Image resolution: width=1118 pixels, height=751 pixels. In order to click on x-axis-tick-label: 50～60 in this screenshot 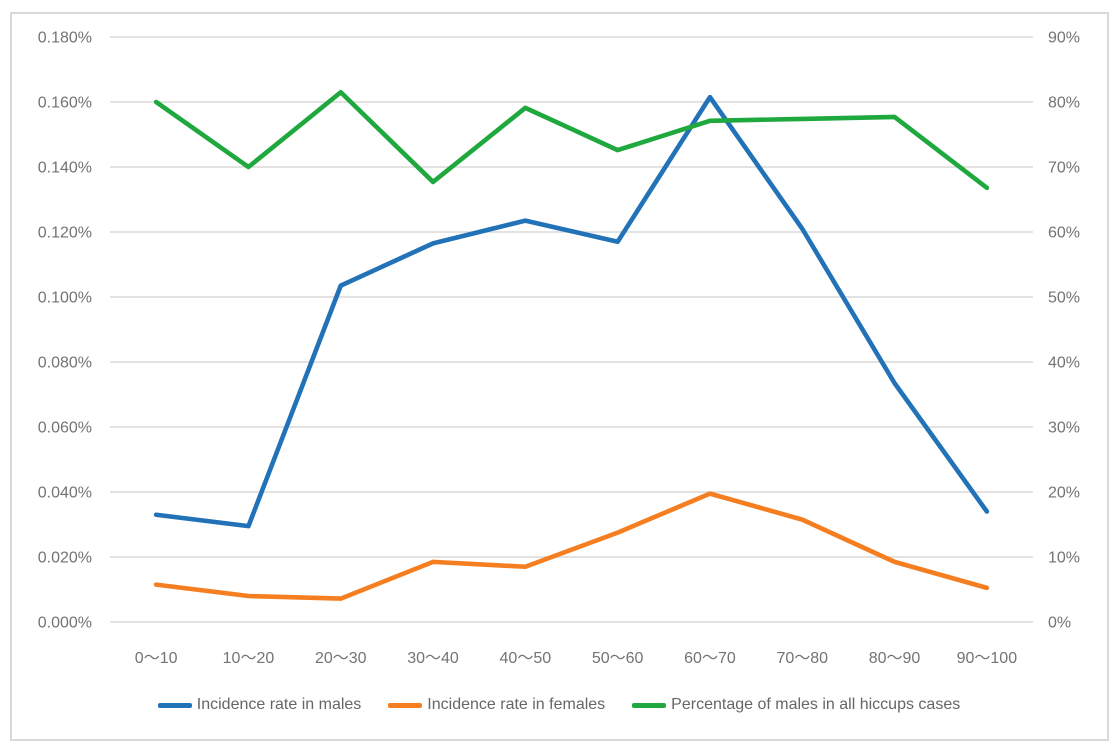, I will do `click(618, 658)`.